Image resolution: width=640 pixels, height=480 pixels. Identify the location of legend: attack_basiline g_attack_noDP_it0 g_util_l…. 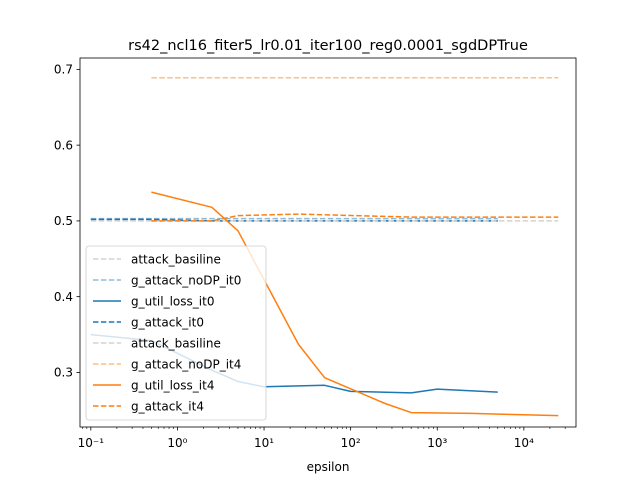
(176, 333).